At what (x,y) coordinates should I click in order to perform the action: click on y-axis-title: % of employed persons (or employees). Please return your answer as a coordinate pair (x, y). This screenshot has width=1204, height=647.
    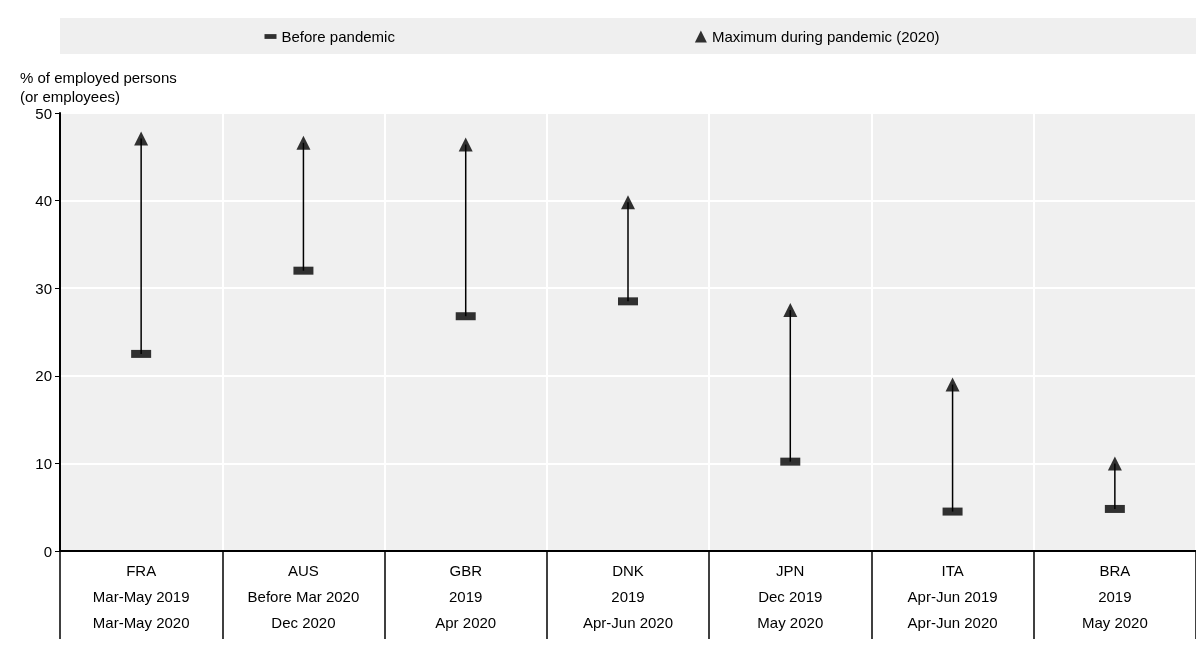
    Looking at the image, I should click on (98, 87).